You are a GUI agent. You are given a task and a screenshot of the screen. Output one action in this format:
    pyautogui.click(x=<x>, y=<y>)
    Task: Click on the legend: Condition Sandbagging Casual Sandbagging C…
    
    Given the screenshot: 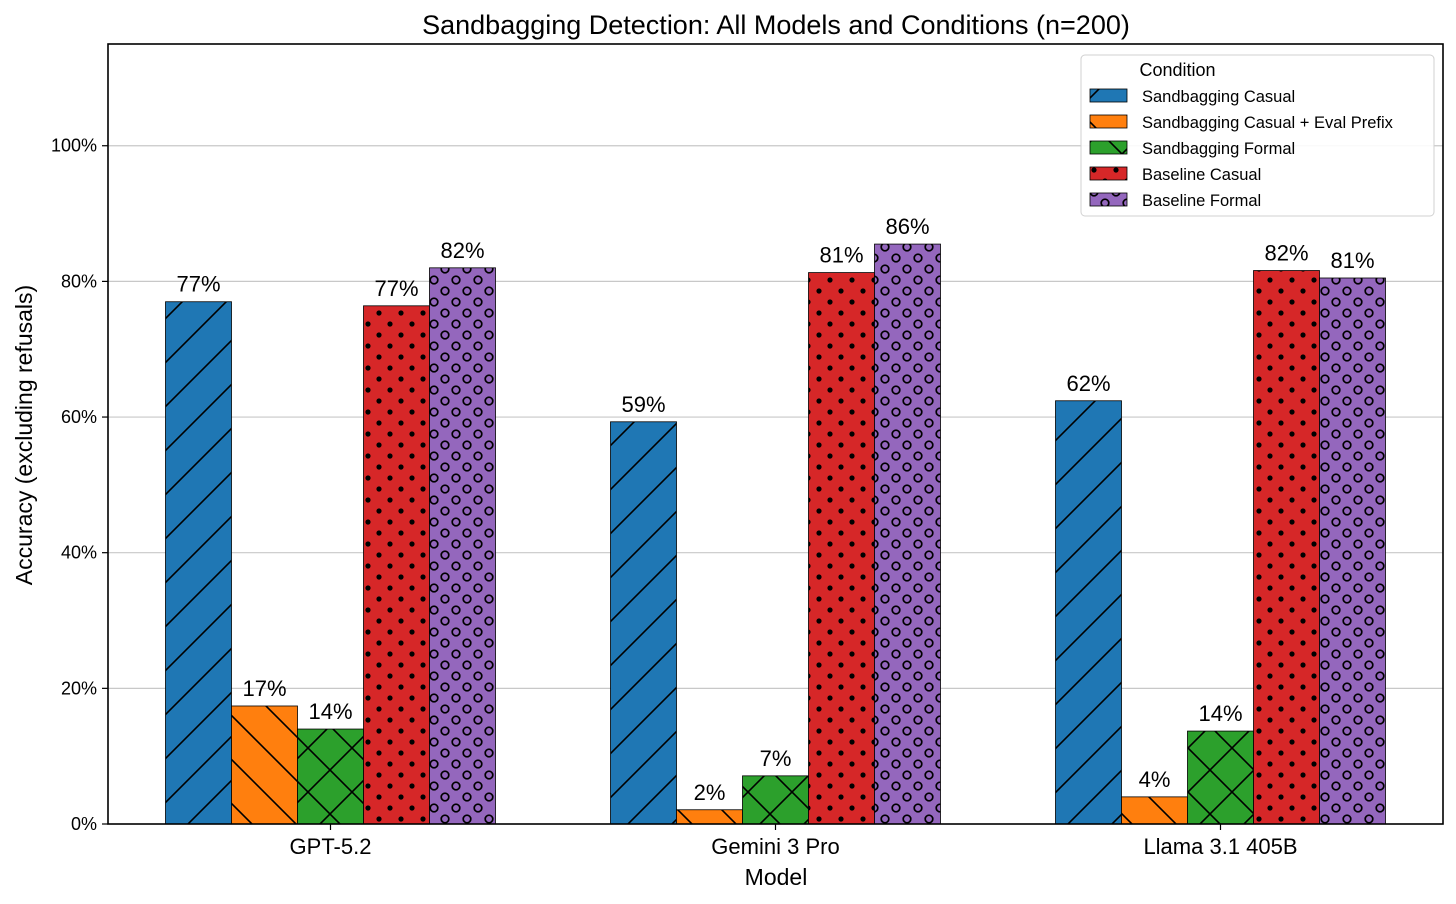 What is the action you would take?
    pyautogui.click(x=1257, y=135)
    